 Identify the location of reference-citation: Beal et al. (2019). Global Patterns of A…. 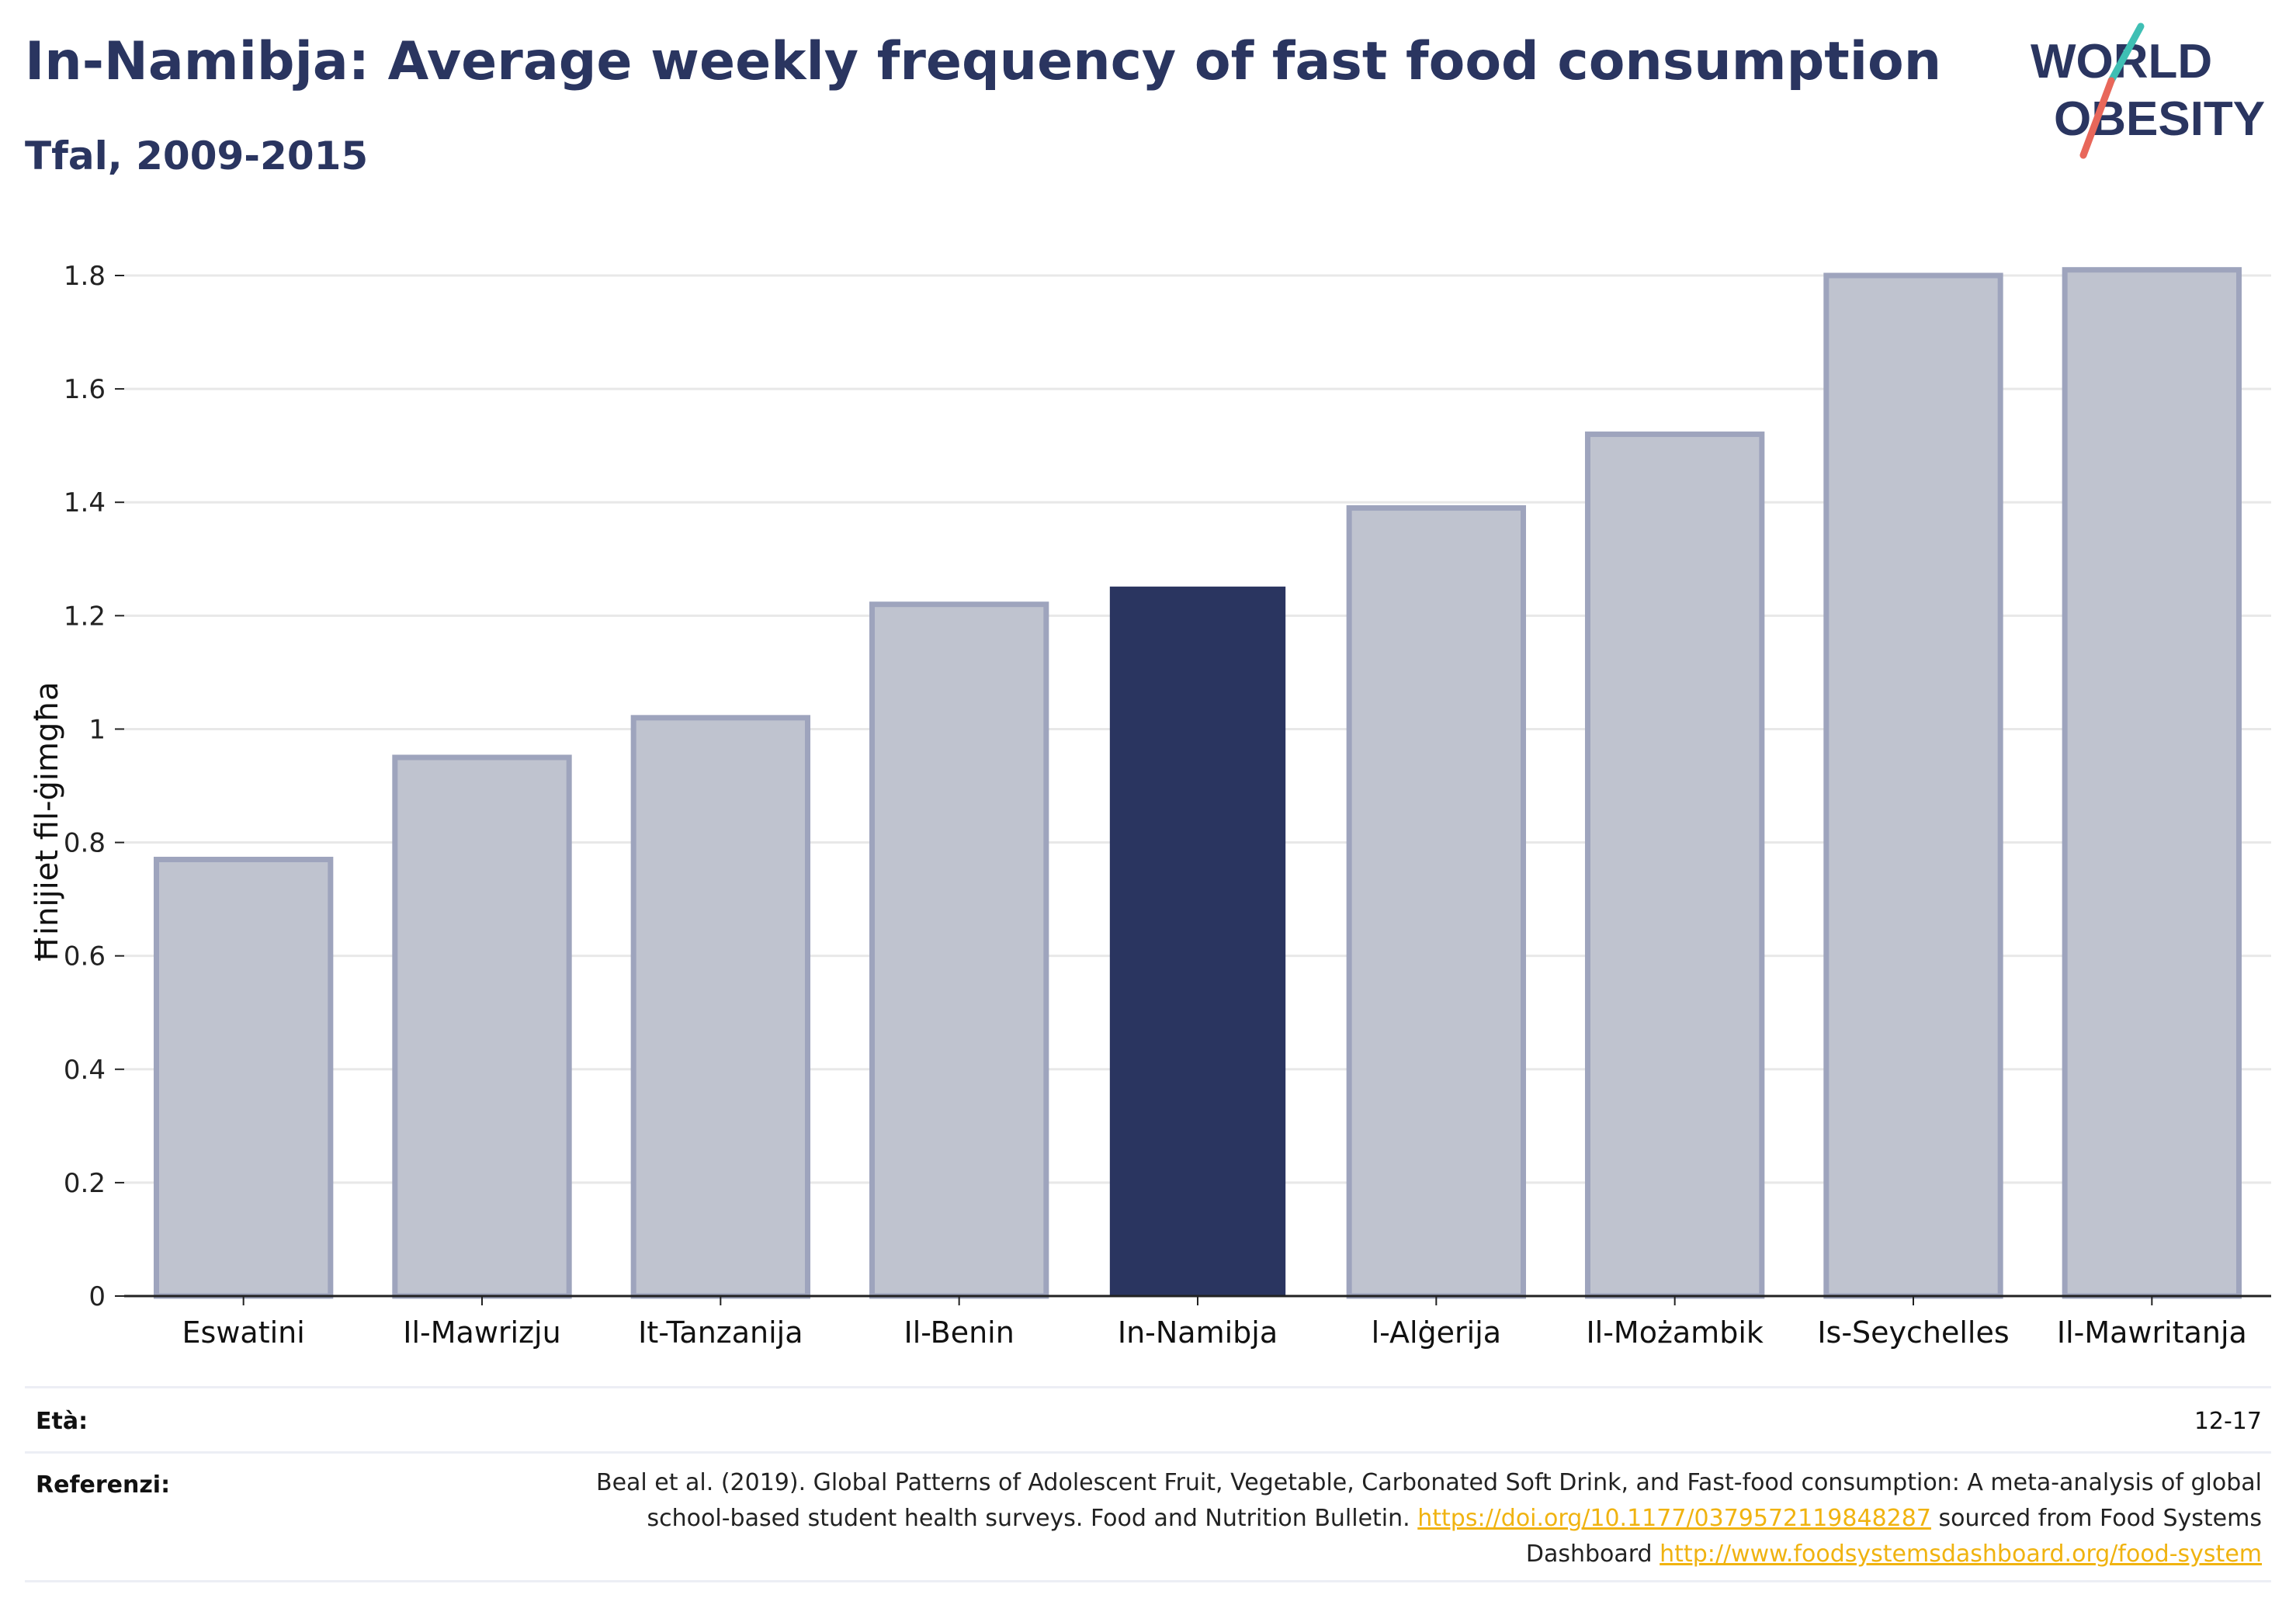
(1428, 1500).